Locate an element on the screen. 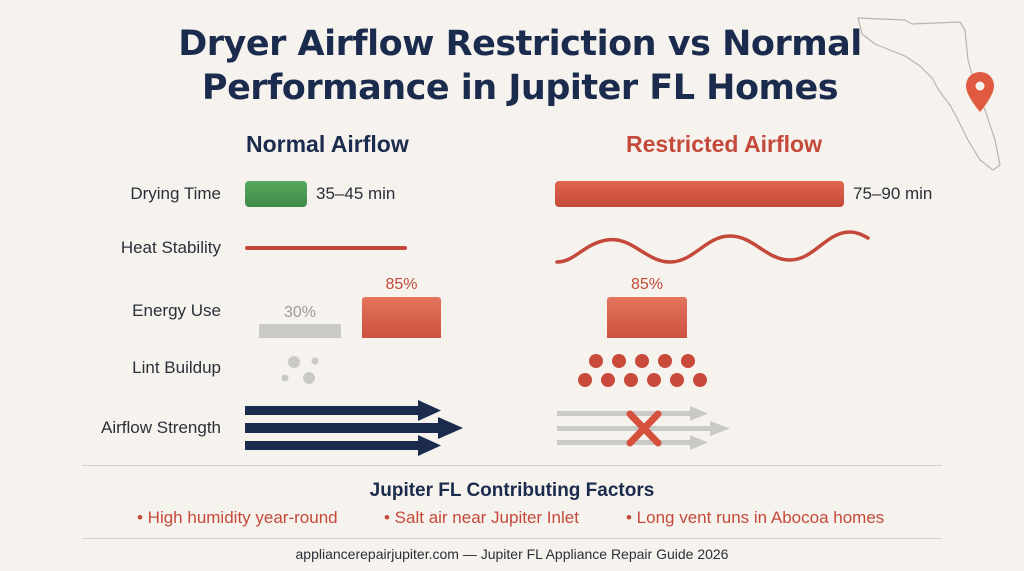  title-line-1: Dryer Airflow Restriction vs Normal is located at coordinates (520, 44).